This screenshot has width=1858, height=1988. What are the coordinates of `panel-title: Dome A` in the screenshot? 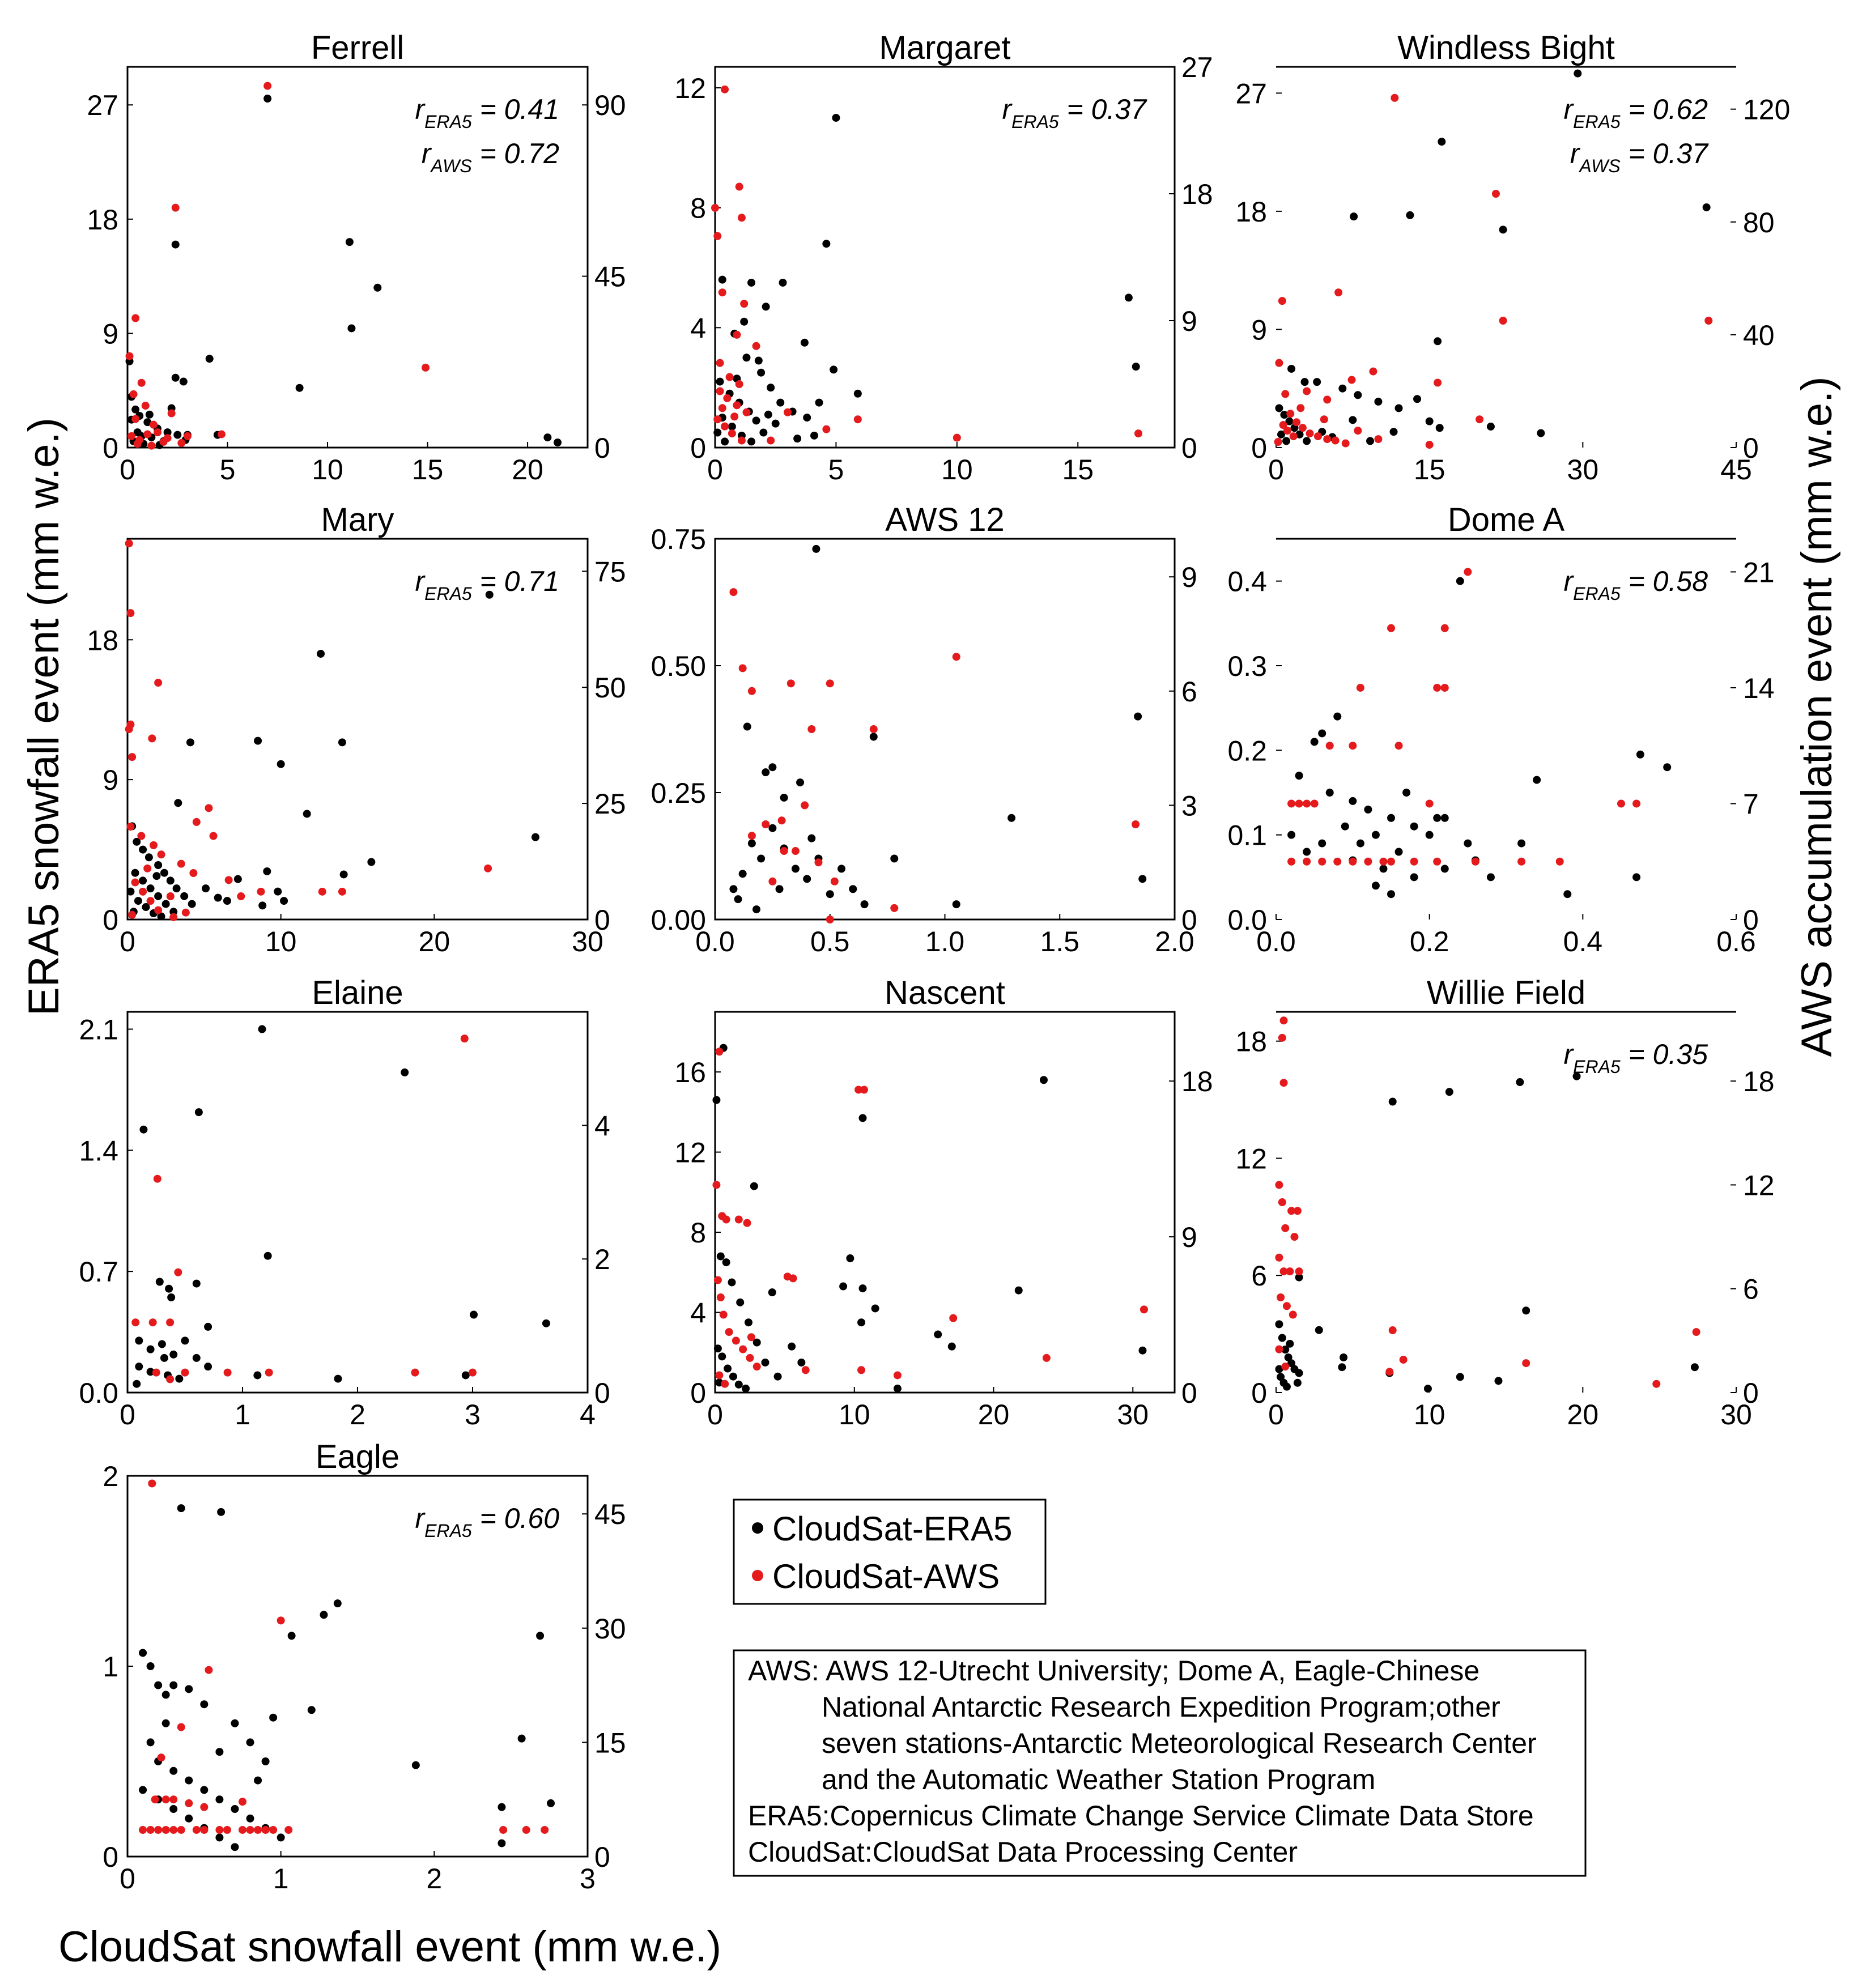 It's located at (1506, 519).